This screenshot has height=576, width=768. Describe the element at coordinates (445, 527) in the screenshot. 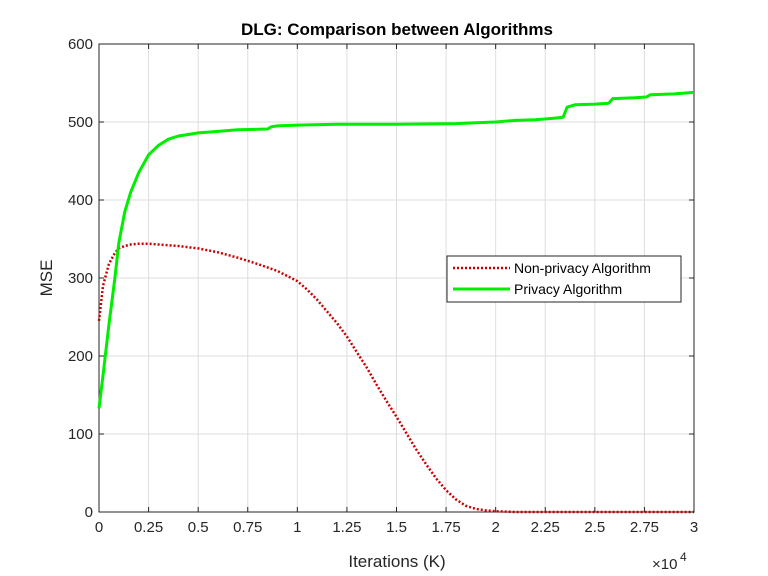

I see `x-tick-label: 1.75` at that location.